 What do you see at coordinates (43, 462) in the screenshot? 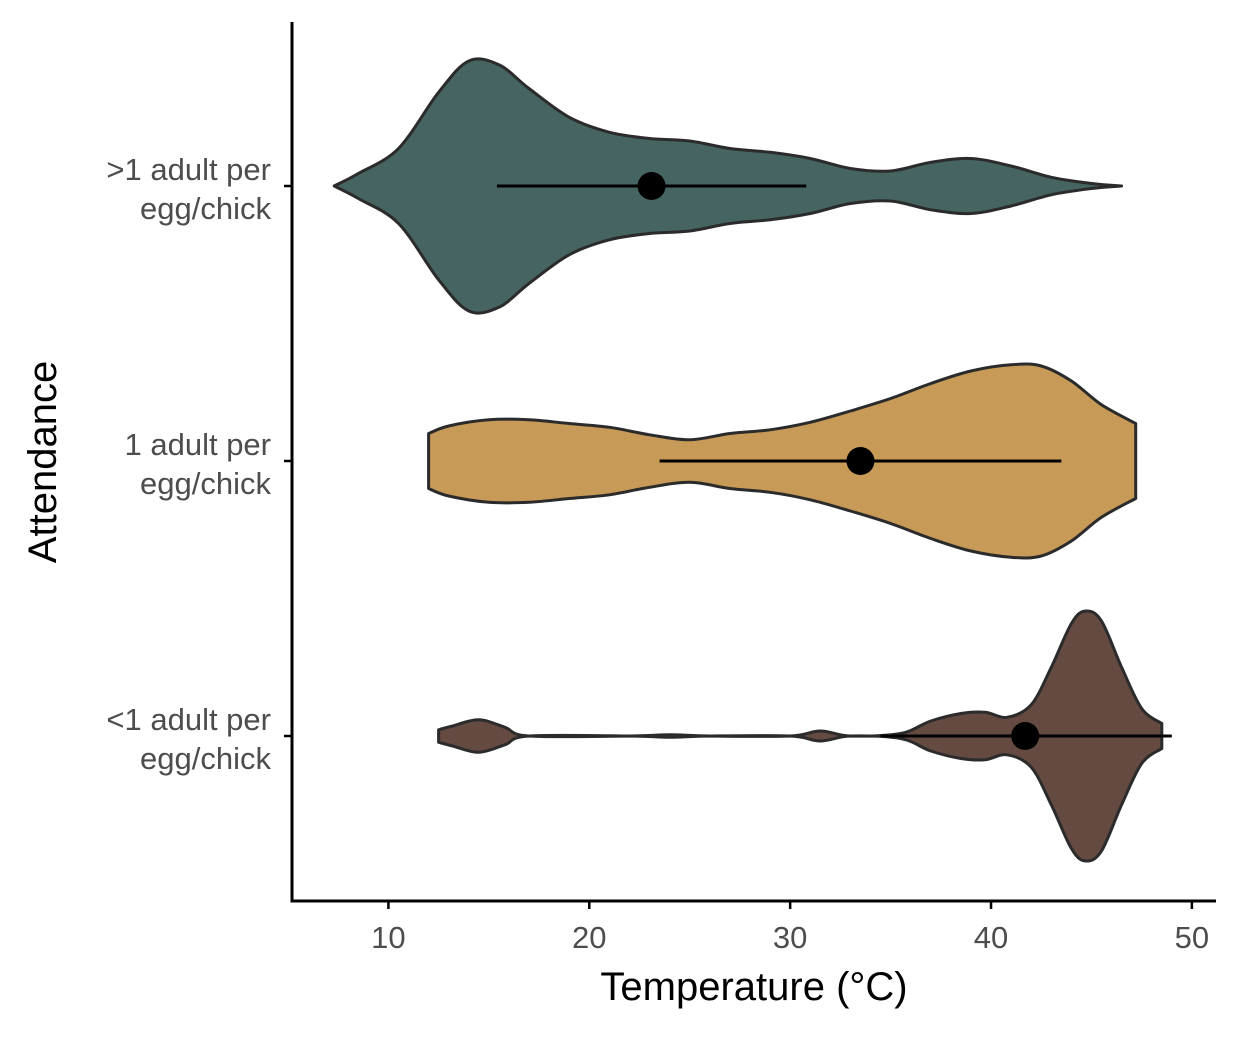
I see `y-axis-title: Attendance` at bounding box center [43, 462].